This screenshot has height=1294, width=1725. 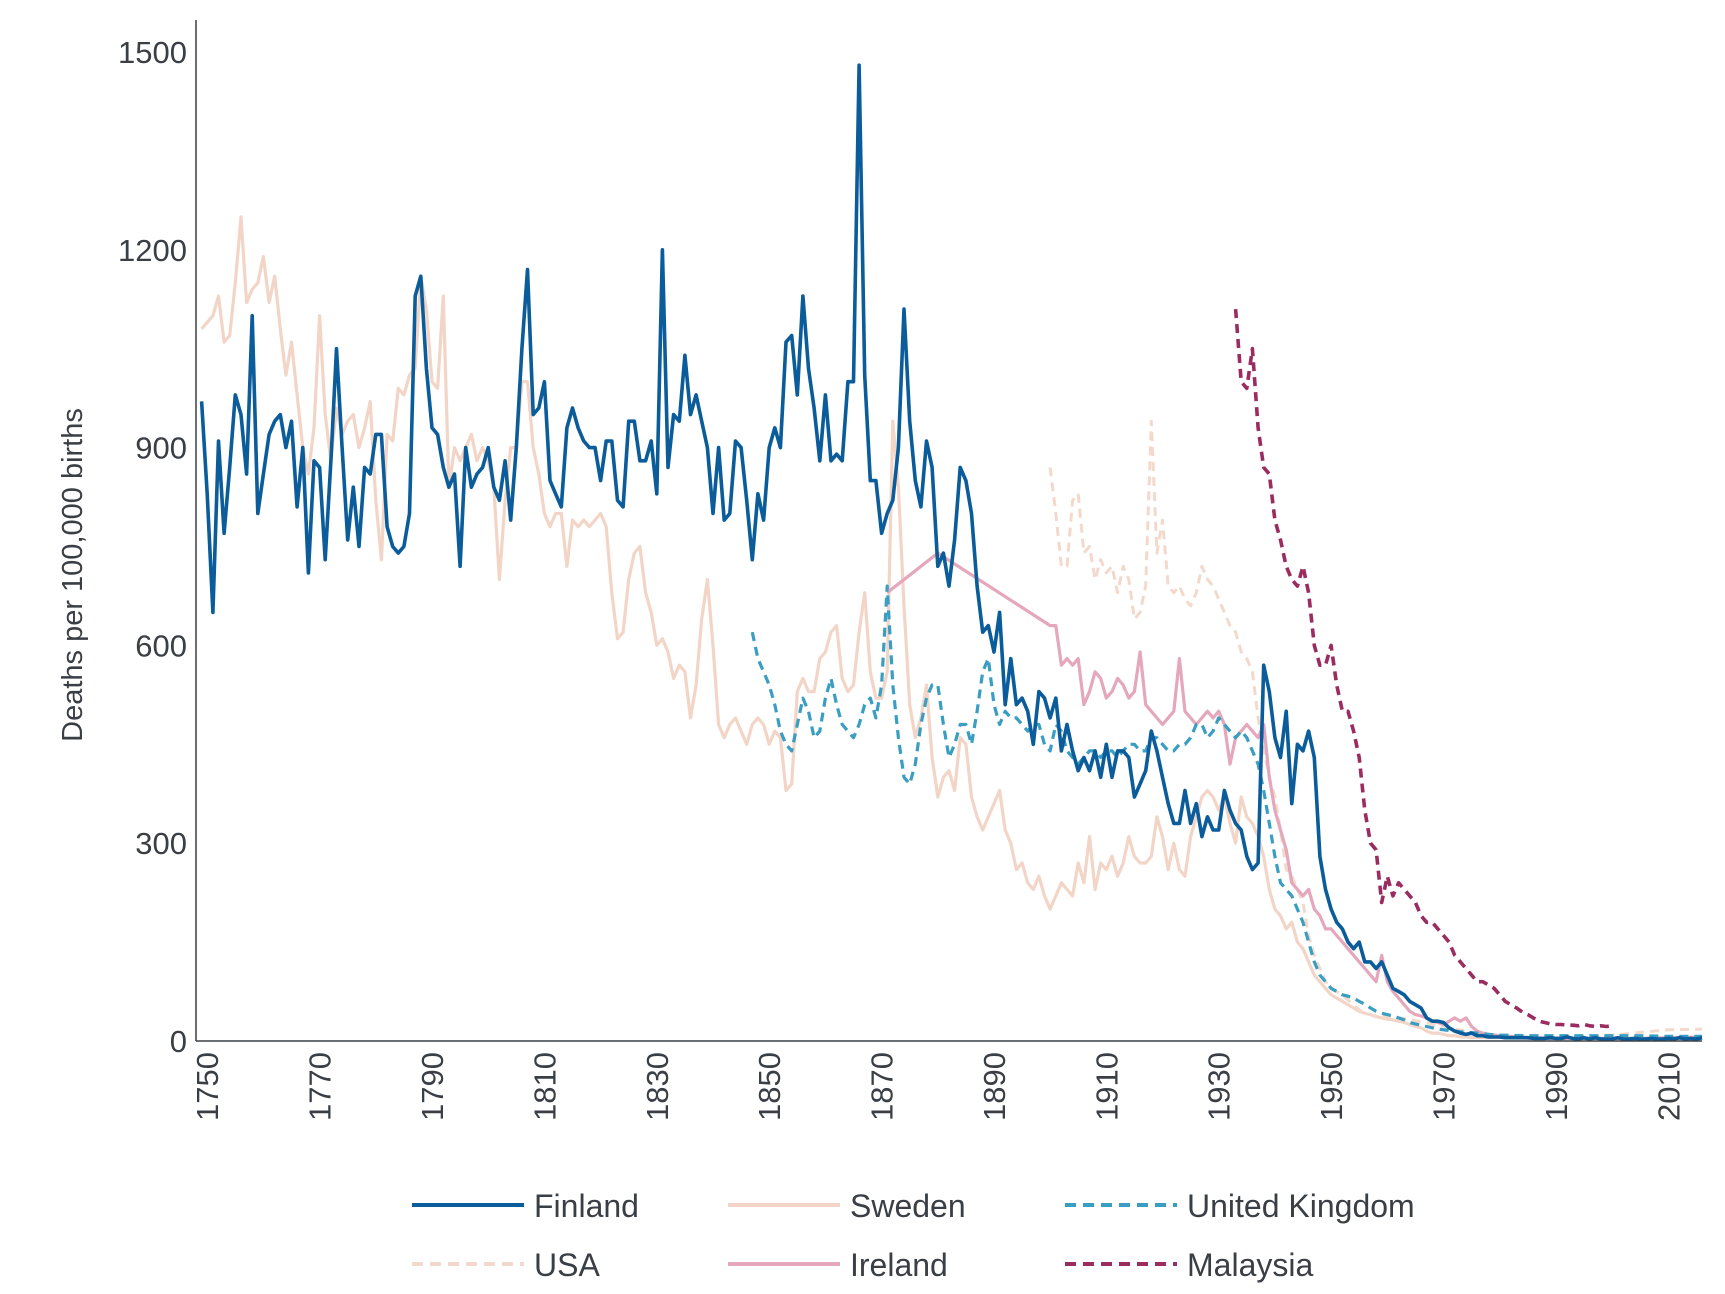 What do you see at coordinates (178, 1041) in the screenshot?
I see `y-tick-label: 0` at bounding box center [178, 1041].